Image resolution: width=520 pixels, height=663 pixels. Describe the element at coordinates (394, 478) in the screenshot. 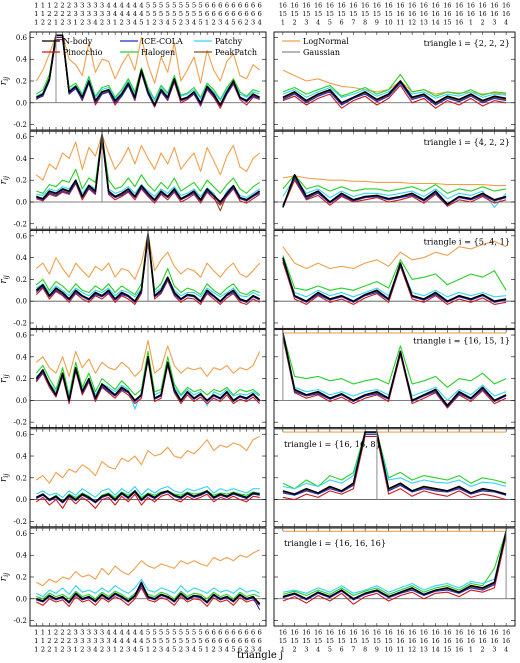

I see `panel-row5-right: triangle i = {16, 16, 8}` at that location.